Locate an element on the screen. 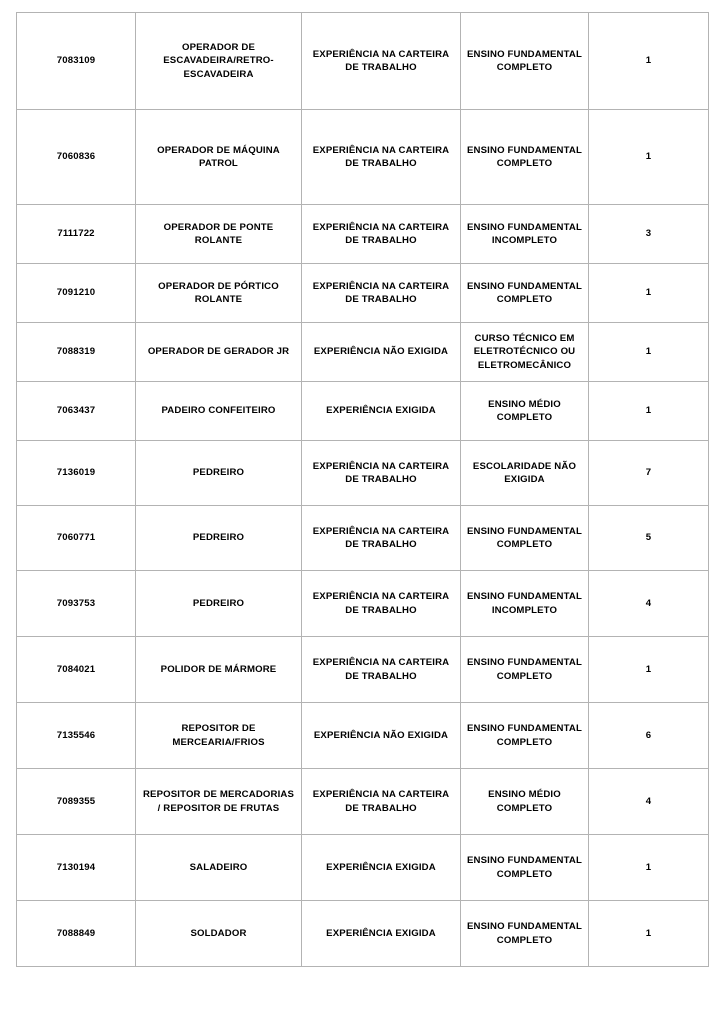  cell-codigo: 7135546 is located at coordinates (76, 735).